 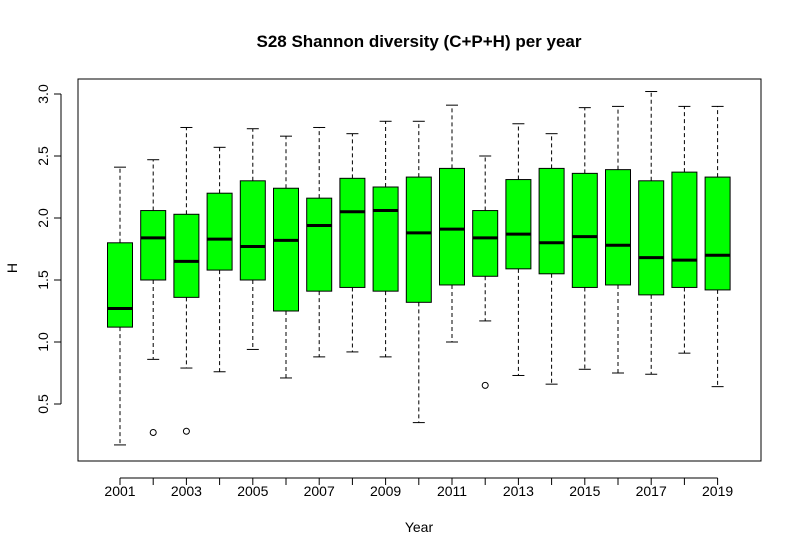 What do you see at coordinates (120, 285) in the screenshot?
I see `box-rect-2001` at bounding box center [120, 285].